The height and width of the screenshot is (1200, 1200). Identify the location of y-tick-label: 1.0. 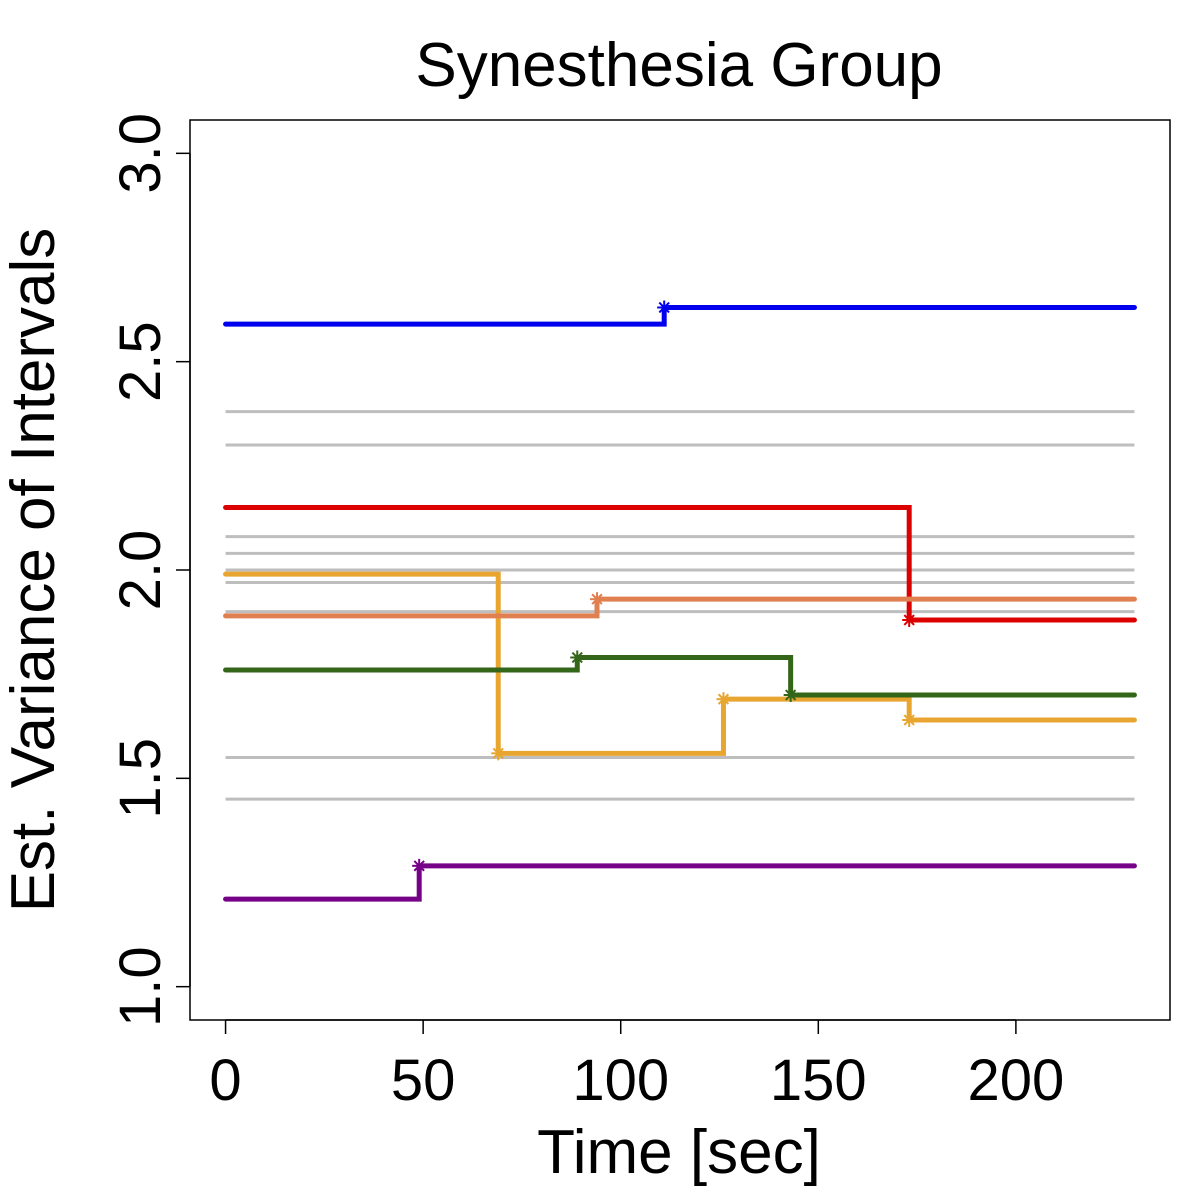
(140, 986).